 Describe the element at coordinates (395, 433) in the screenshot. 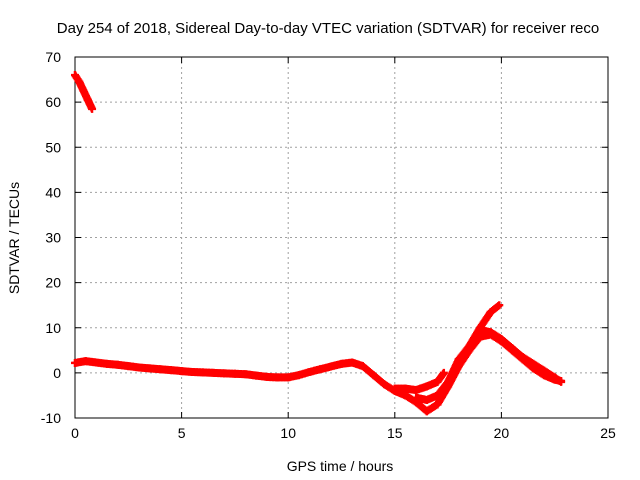

I see `x-tick-label: 15` at that location.